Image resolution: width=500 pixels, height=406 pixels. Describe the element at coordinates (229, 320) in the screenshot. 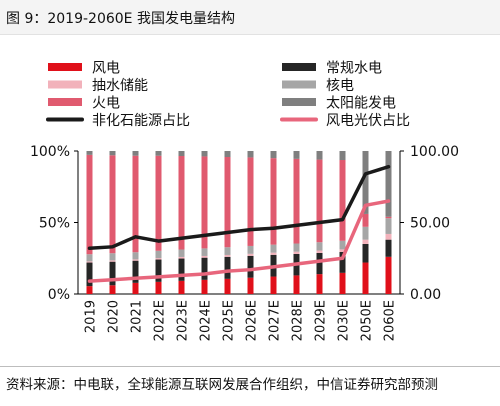

I see `x-tick-label: 2025E` at that location.